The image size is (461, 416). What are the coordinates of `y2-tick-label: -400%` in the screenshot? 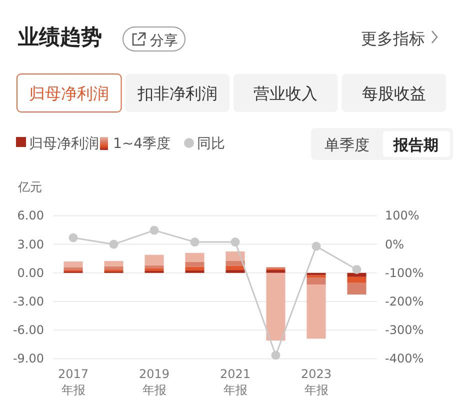 It's located at (404, 359).